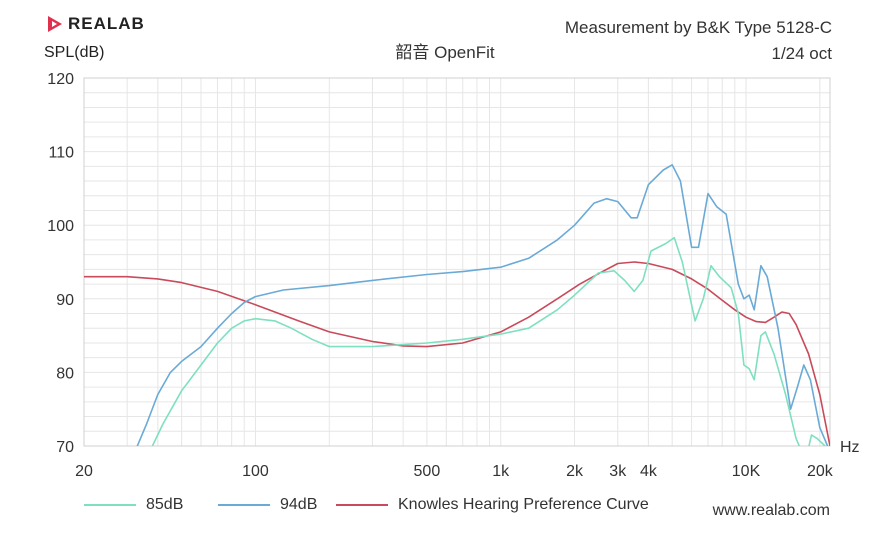 The image size is (890, 544). Describe the element at coordinates (746, 471) in the screenshot. I see `x-tick-label: 10K` at that location.